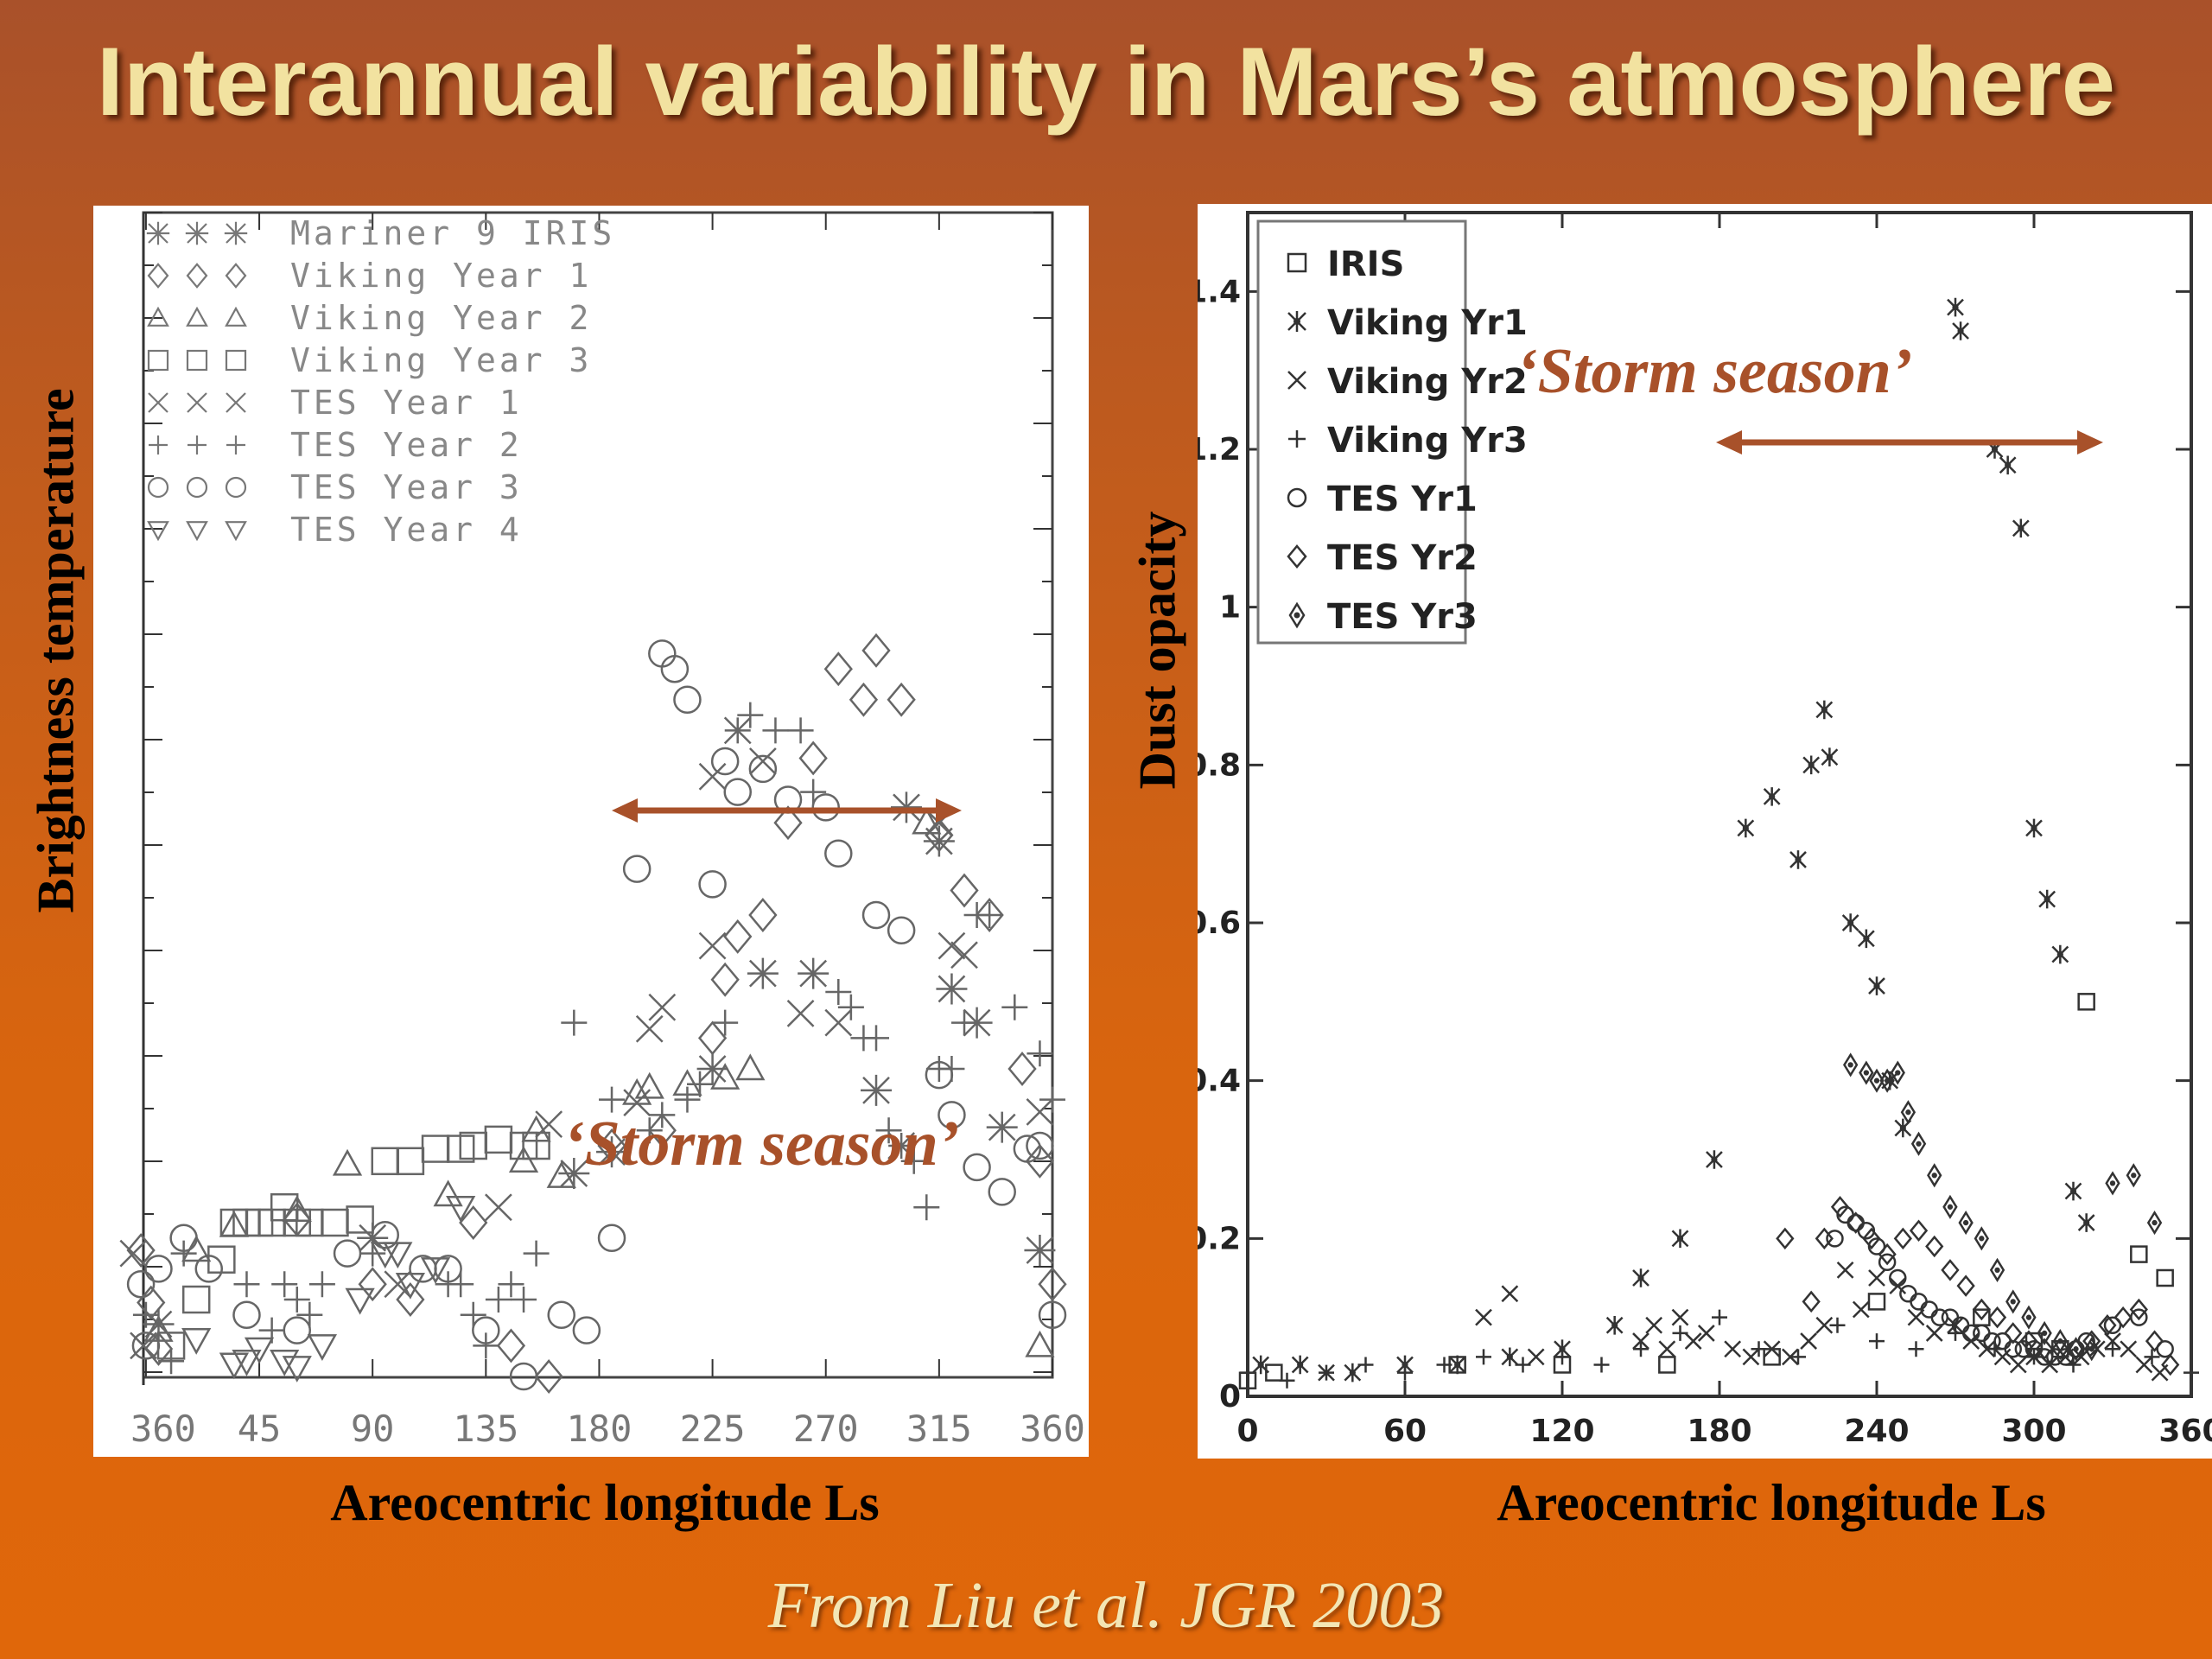 This screenshot has width=2212, height=1659. I want to click on right-y-axis-label: Dust opacity, so click(1157, 650).